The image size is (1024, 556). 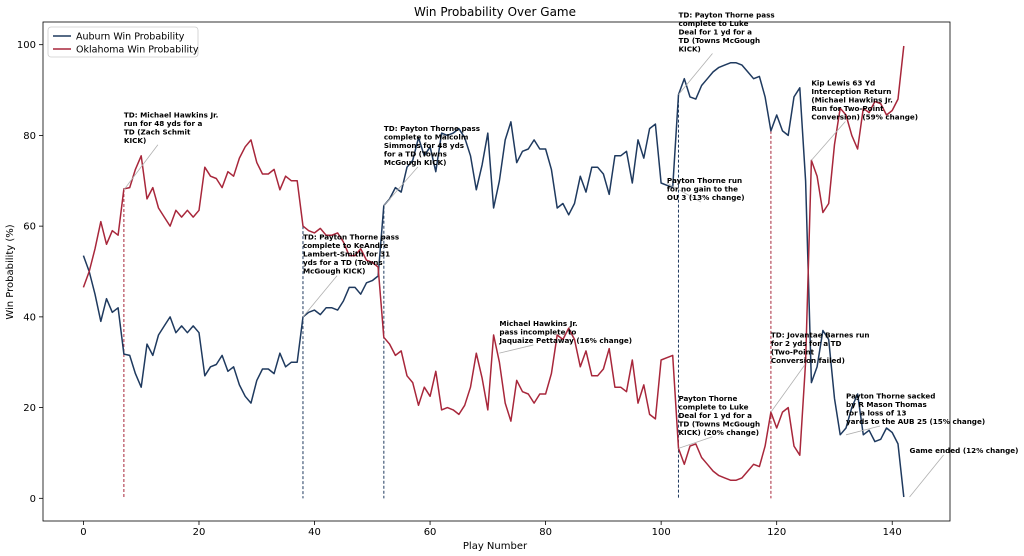 I want to click on annotation-line: for 2 yds for a TD, so click(x=806, y=343).